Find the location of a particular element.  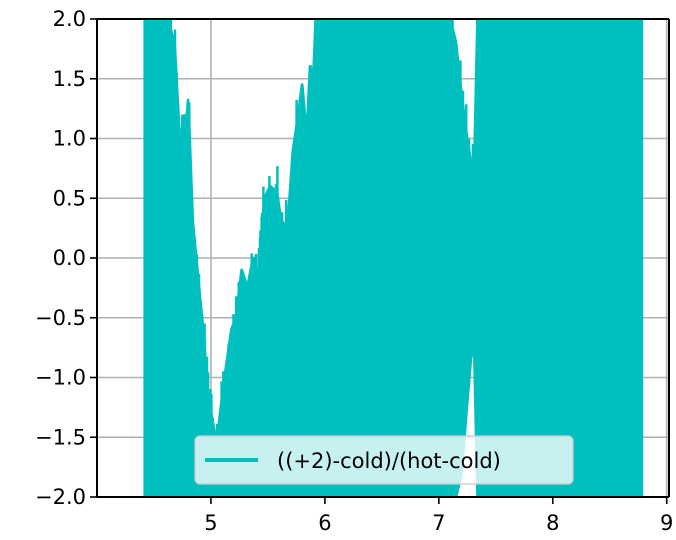

legend-box is located at coordinates (384, 460).